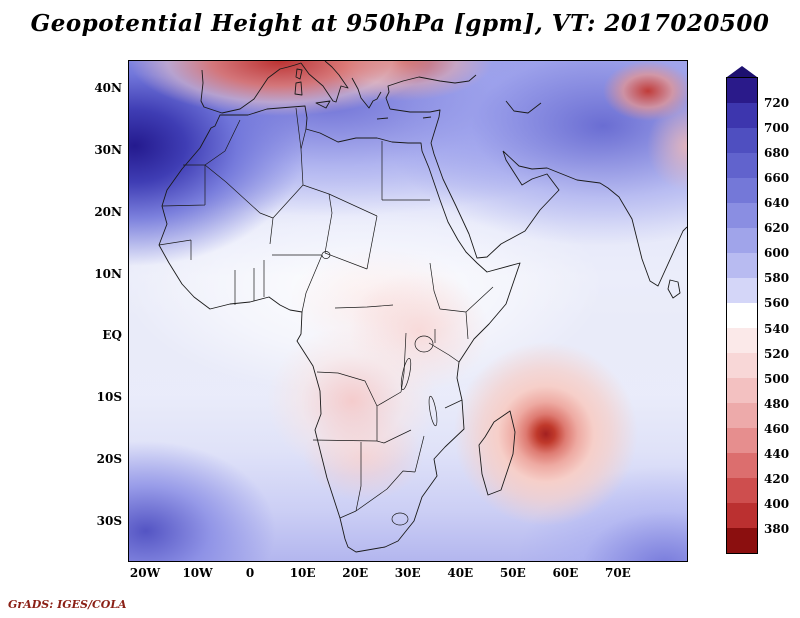 The width and height of the screenshot is (800, 618). Describe the element at coordinates (460, 573) in the screenshot. I see `lon-tick-label: 40E` at that location.